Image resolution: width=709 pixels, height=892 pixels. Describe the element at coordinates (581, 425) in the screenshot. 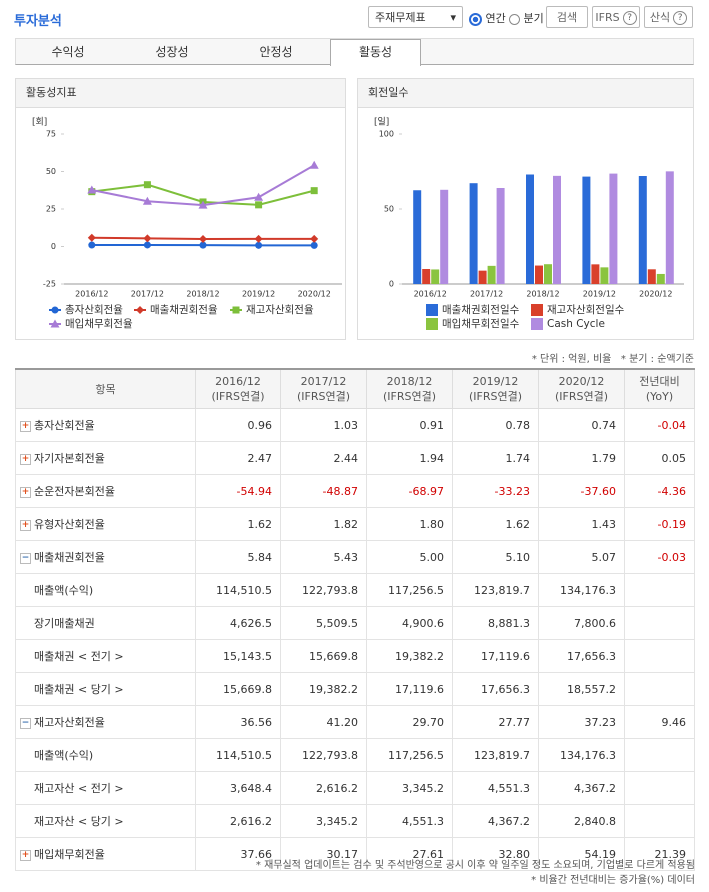

I see `value-cell: 0.74` at that location.